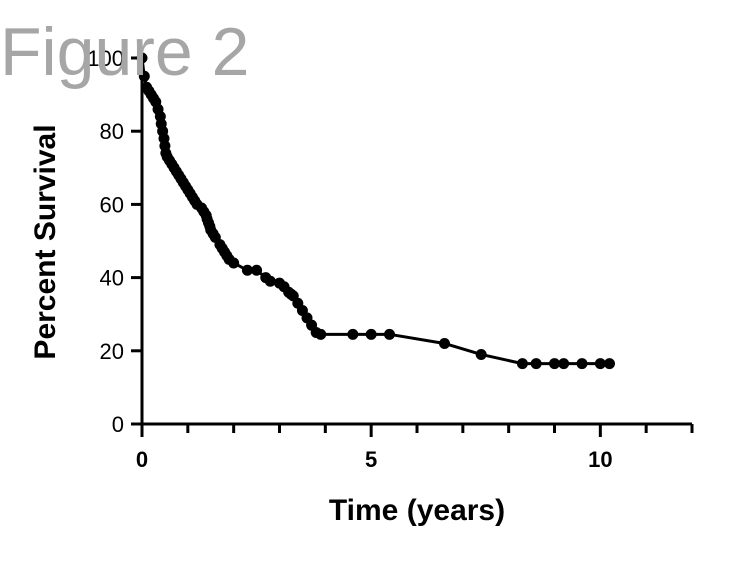 The height and width of the screenshot is (562, 744). Describe the element at coordinates (371, 459) in the screenshot. I see `x-tick-label: 5` at that location.